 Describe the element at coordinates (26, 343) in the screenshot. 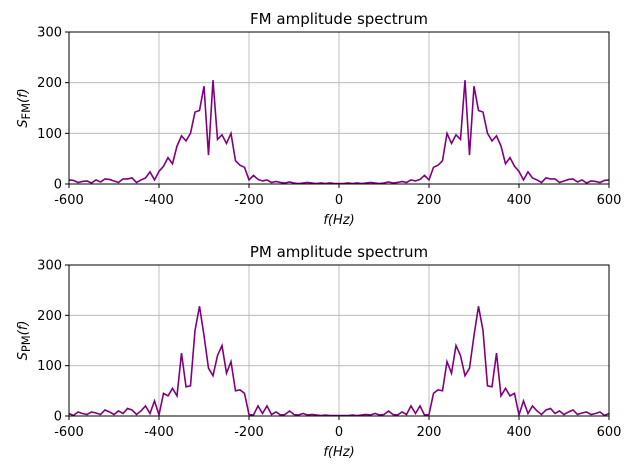

I see `y-label-subscript: PM` at that location.